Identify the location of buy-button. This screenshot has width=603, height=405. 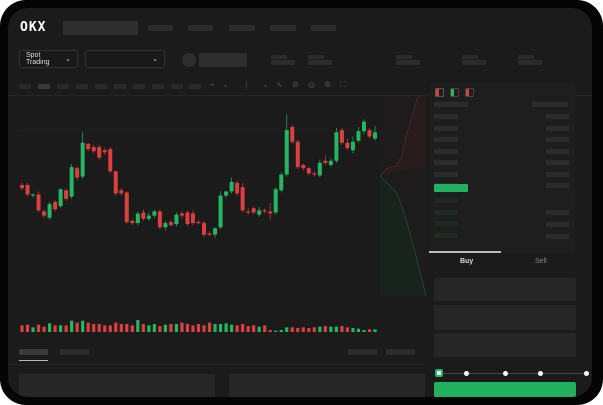
(505, 389).